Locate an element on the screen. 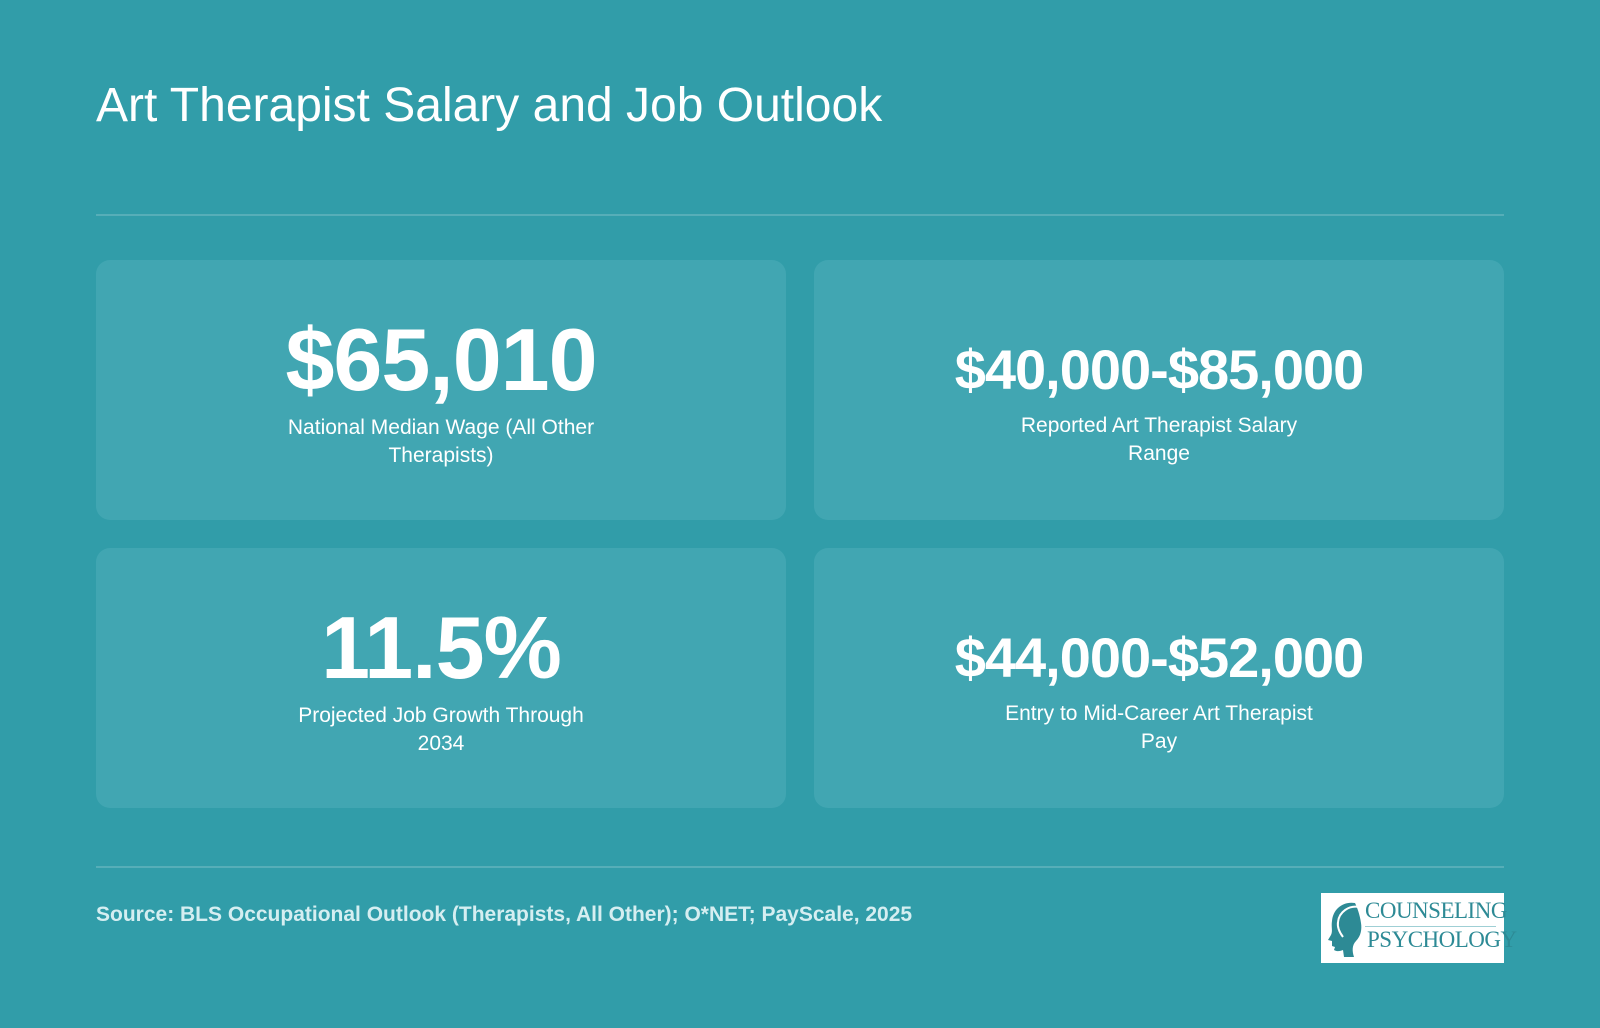  stat-label: Entry to Mid-Career Art Therapist Pay is located at coordinates (1159, 727).